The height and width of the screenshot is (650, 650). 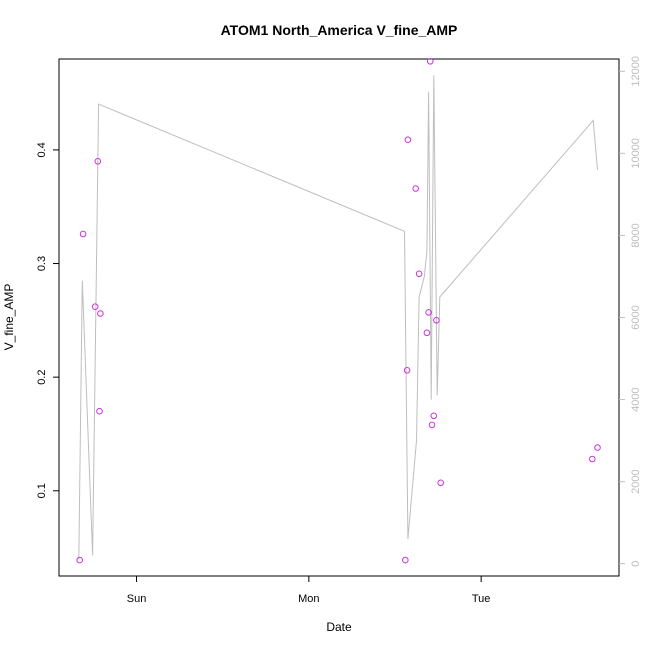 What do you see at coordinates (308, 599) in the screenshot?
I see `x-tick-label: Mon` at bounding box center [308, 599].